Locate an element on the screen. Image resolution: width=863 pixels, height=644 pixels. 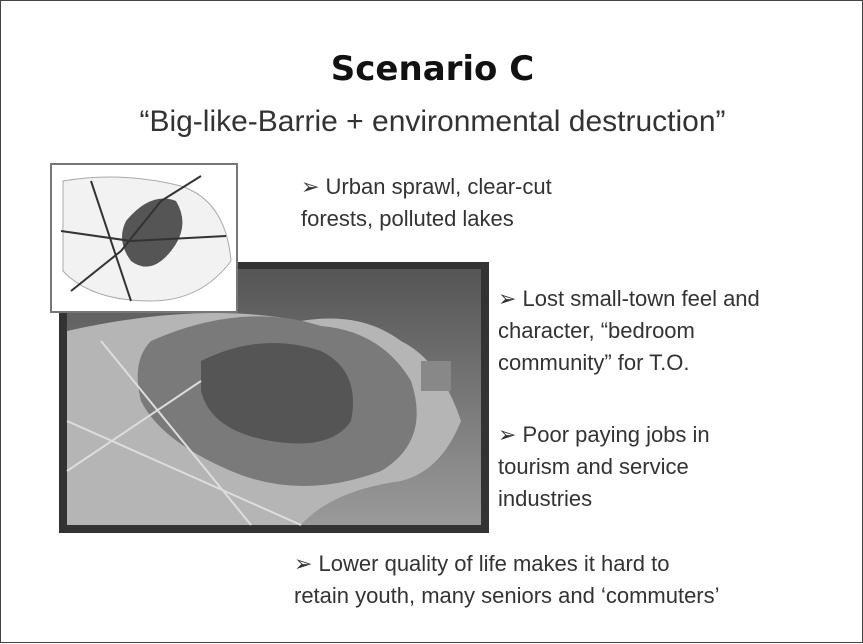
bullet-line: ➢ Poor paying jobs in is located at coordinates (604, 434).